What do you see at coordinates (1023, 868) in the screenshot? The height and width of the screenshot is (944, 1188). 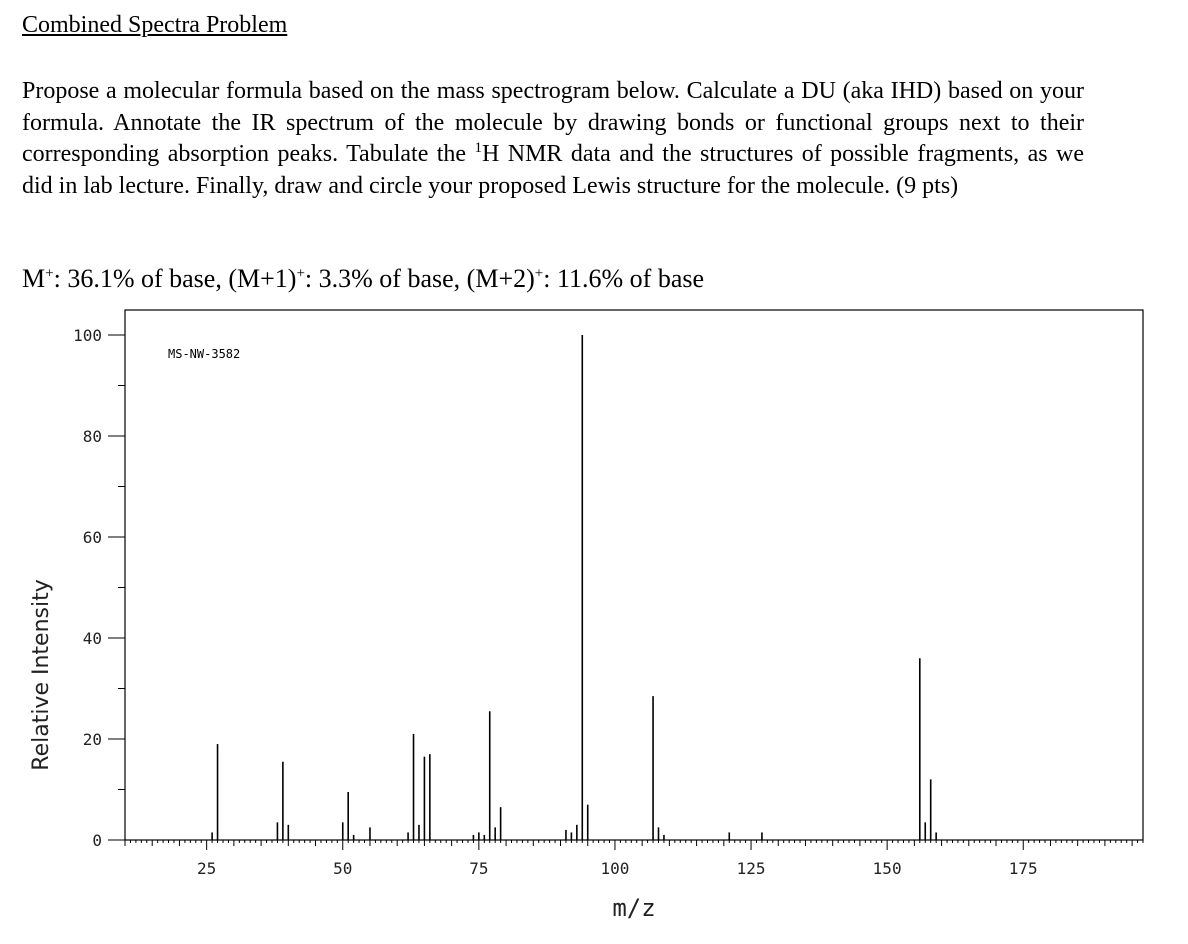 I see `x-tick-label: 175` at bounding box center [1023, 868].